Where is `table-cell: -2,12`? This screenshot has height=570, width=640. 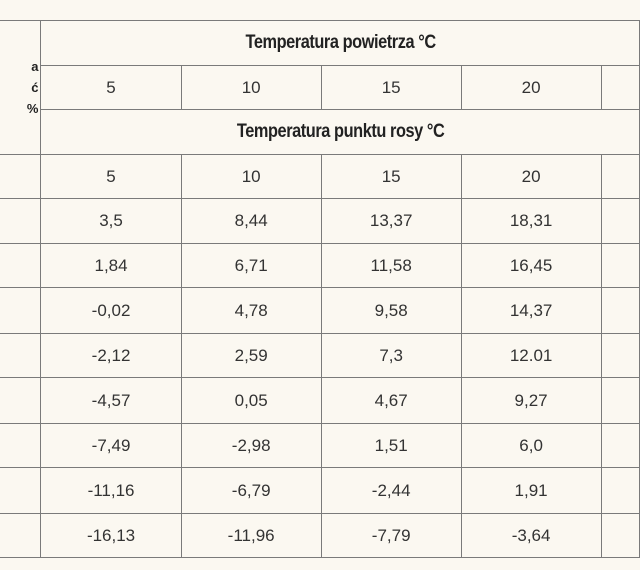
table-cell: -2,12 is located at coordinates (111, 355).